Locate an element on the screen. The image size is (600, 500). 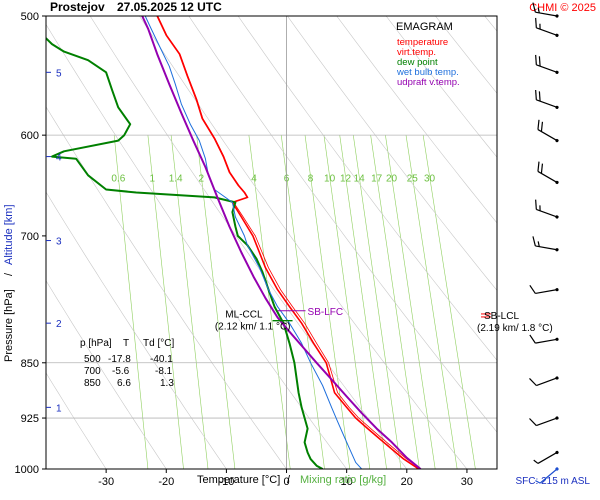
y-tick-label: 700 is located at coordinates (30, 237).